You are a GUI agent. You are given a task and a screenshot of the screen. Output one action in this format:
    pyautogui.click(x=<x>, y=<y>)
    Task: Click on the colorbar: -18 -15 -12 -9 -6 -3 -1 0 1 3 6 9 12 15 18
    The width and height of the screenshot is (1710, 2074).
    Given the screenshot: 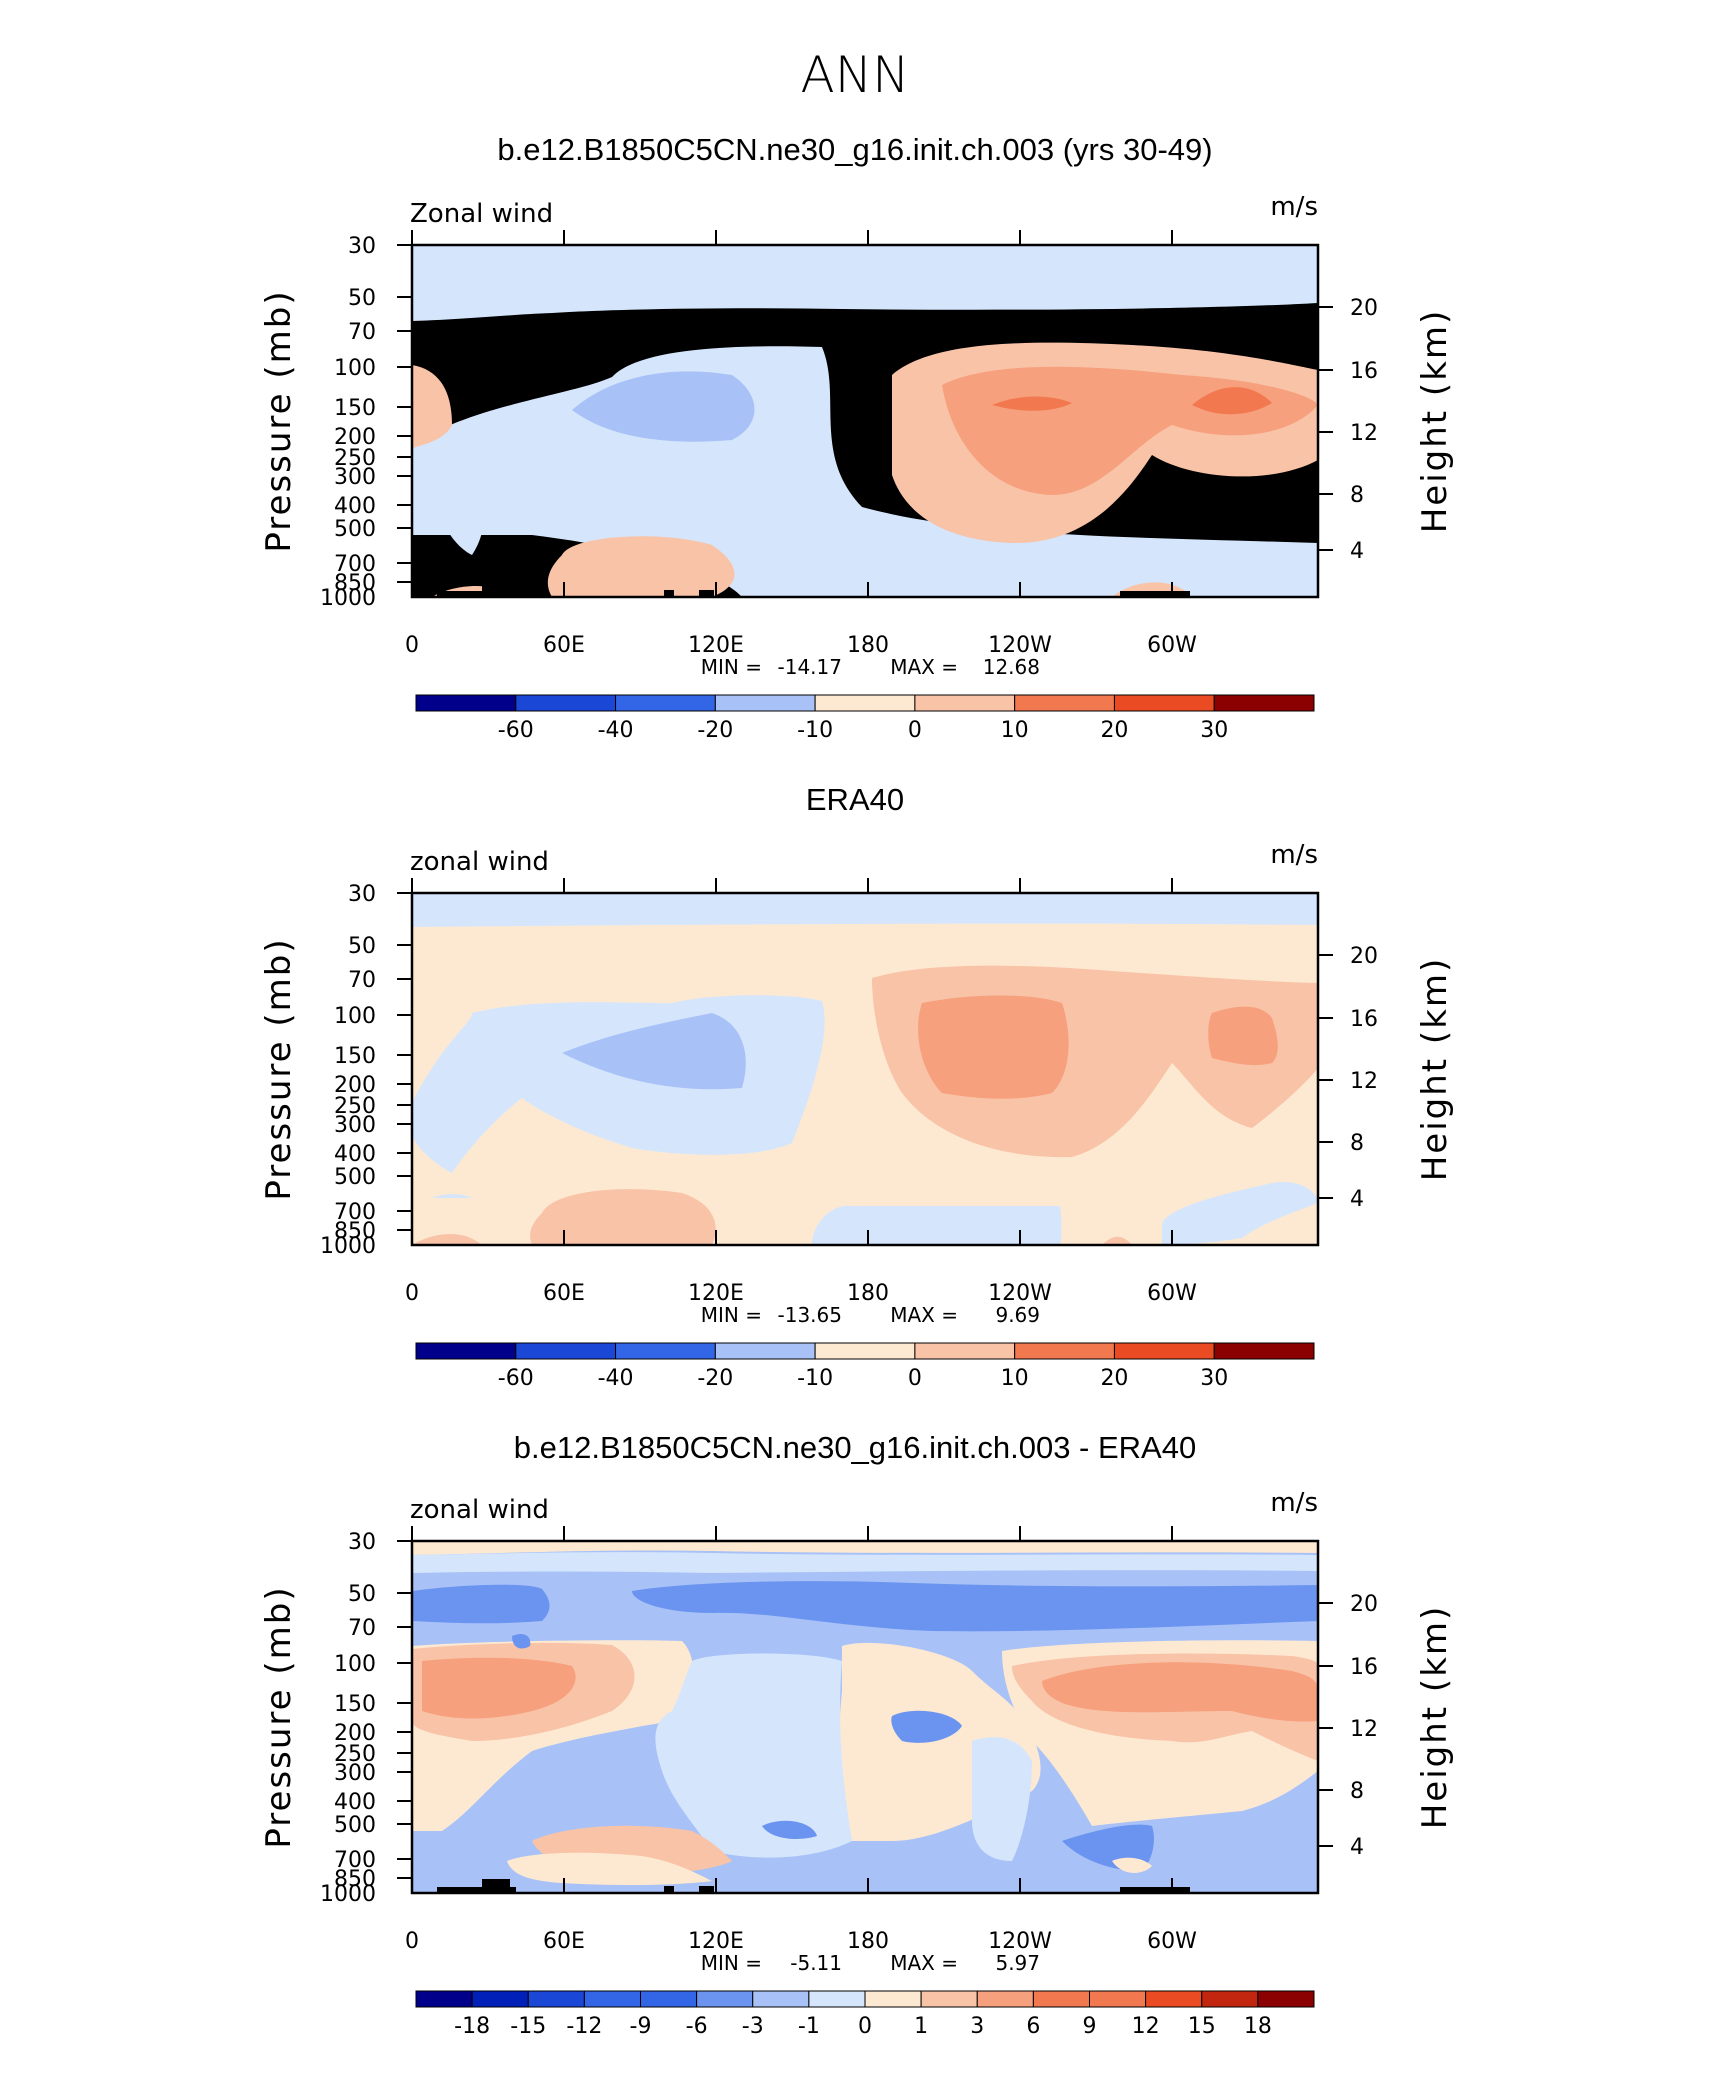 What is the action you would take?
    pyautogui.click(x=865, y=2014)
    